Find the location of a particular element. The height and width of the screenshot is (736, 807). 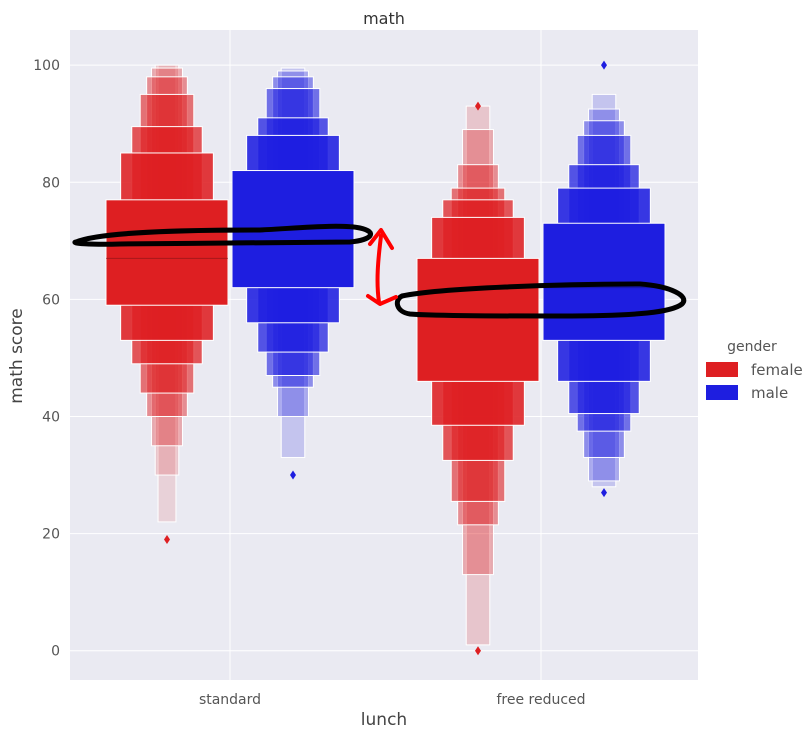

annotation-arrow-line is located at coordinates (379, 269).